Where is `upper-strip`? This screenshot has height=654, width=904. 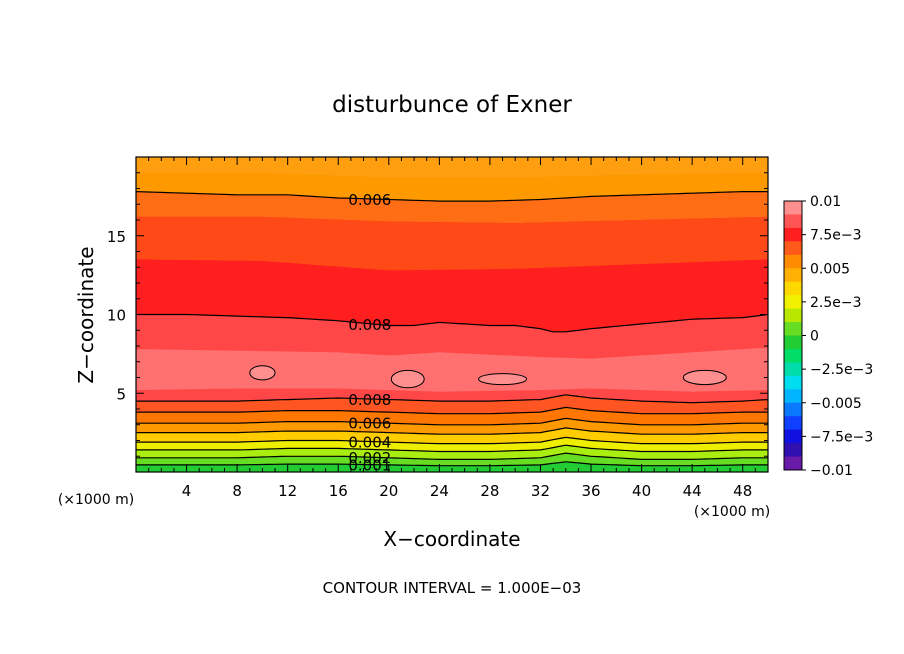
upper-strip is located at coordinates (452, 207).